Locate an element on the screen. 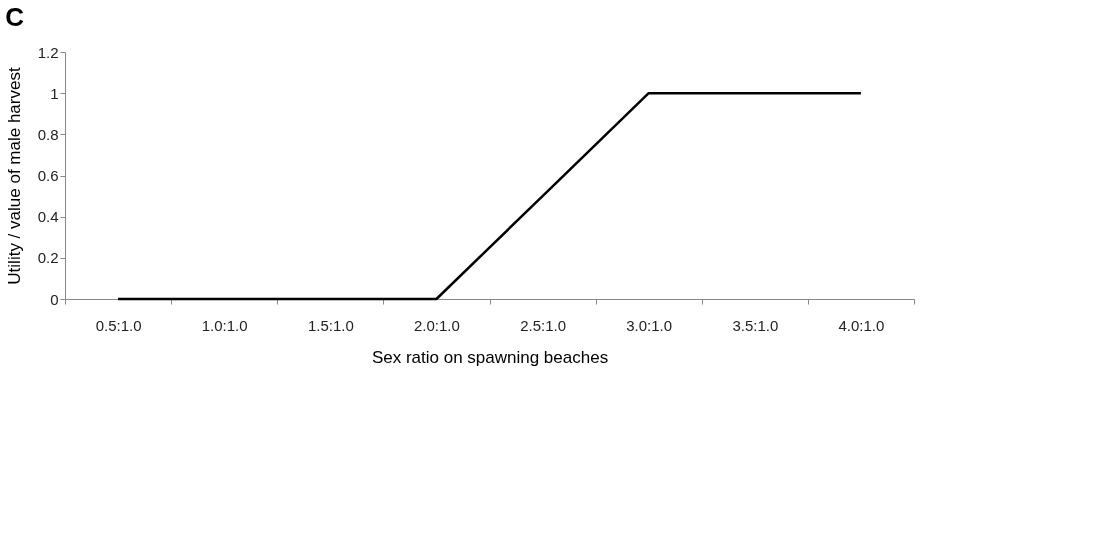  x-tick-label: 2.5:1.0 is located at coordinates (543, 325).